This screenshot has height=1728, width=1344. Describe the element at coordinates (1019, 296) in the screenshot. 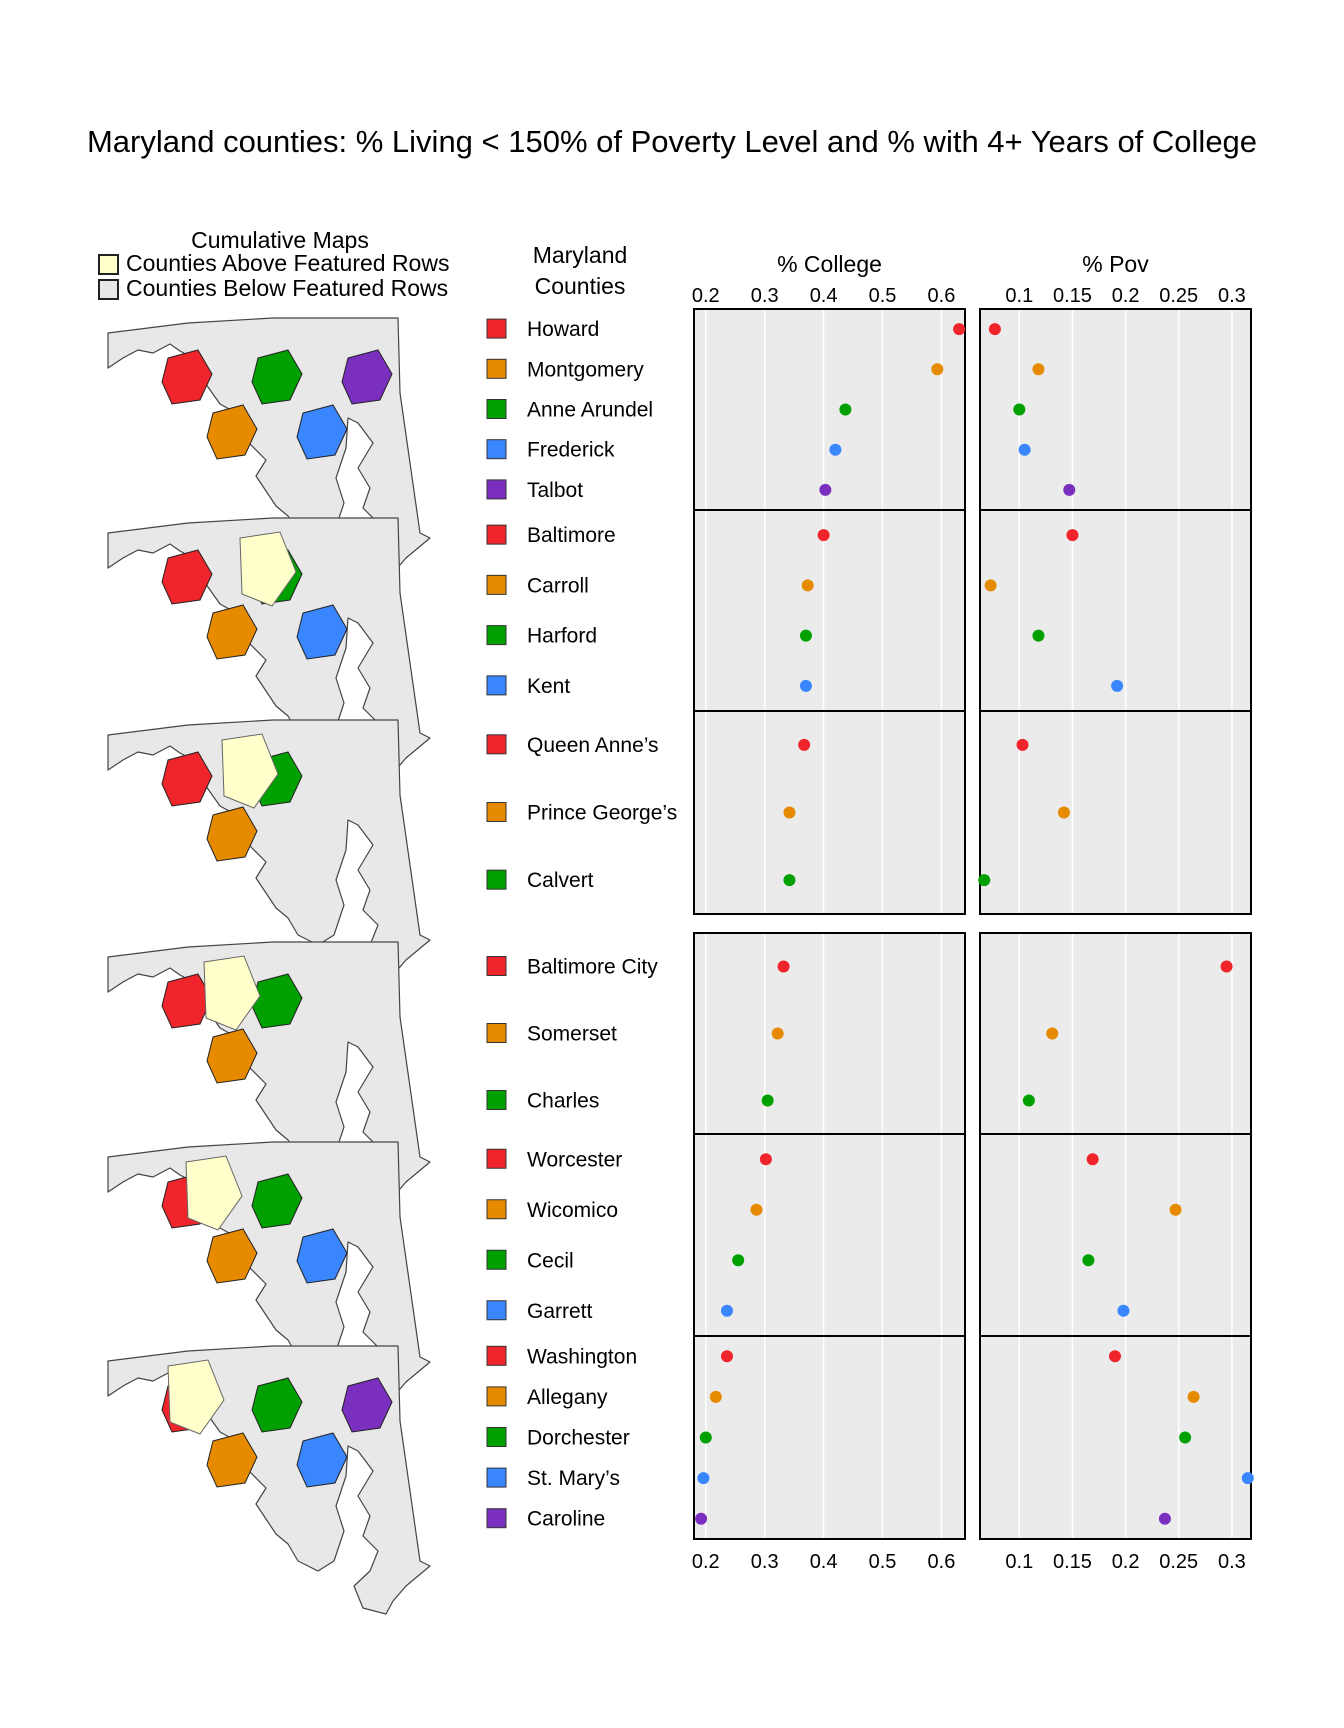

I see `top-tick-label-1-0: 0.1` at that location.